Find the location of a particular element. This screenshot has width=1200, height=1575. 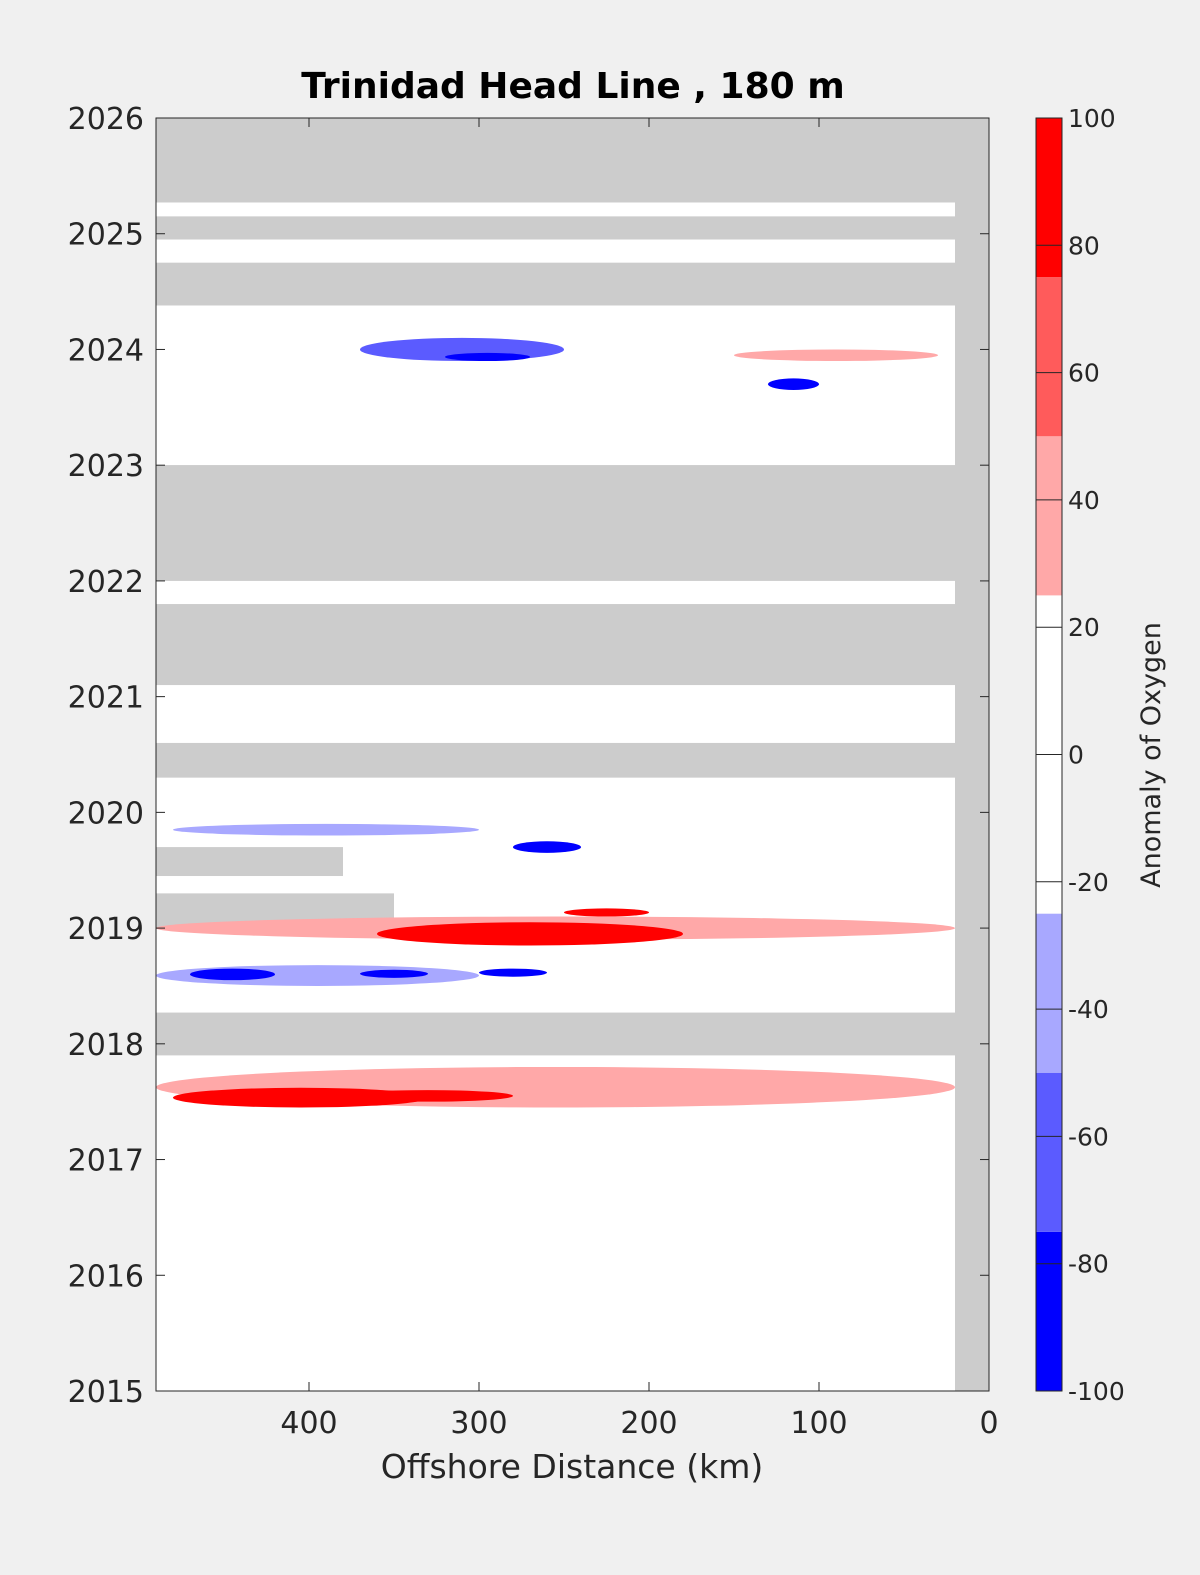

x-axis-label: Offshore Distance (km) is located at coordinates (572, 1466).